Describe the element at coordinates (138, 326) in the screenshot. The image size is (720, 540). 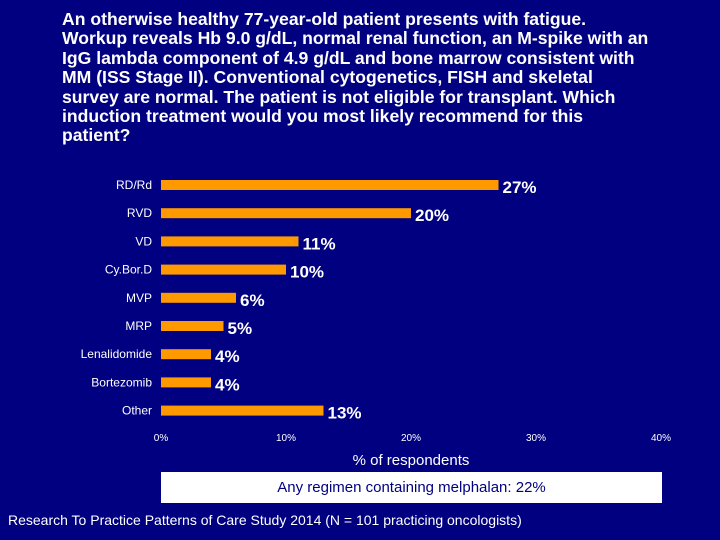
I see `category-label: MRP` at that location.